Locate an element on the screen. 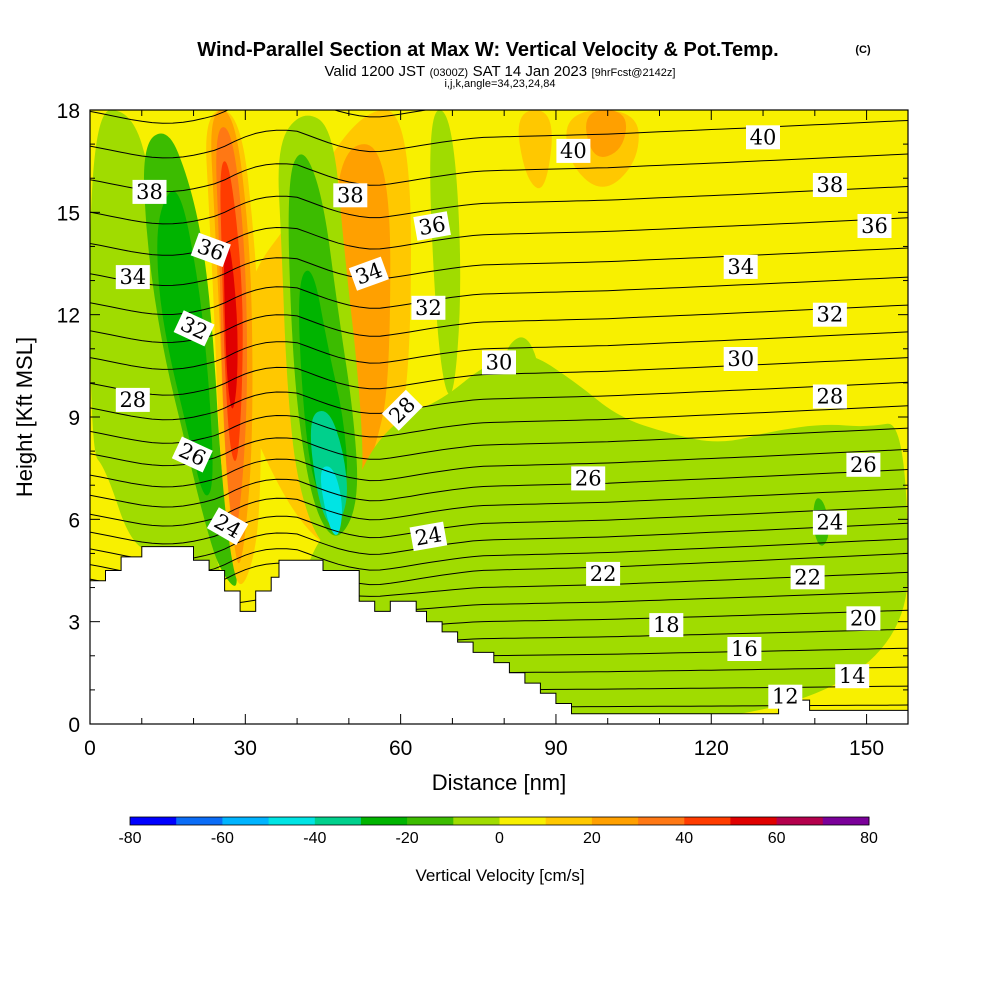 The width and height of the screenshot is (1000, 1000). y-tick-label: 15 is located at coordinates (68, 213).